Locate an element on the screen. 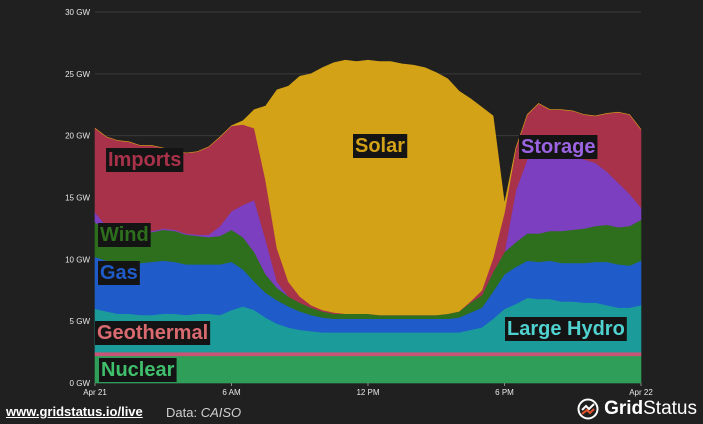  label-bg-imports is located at coordinates (145, 160).